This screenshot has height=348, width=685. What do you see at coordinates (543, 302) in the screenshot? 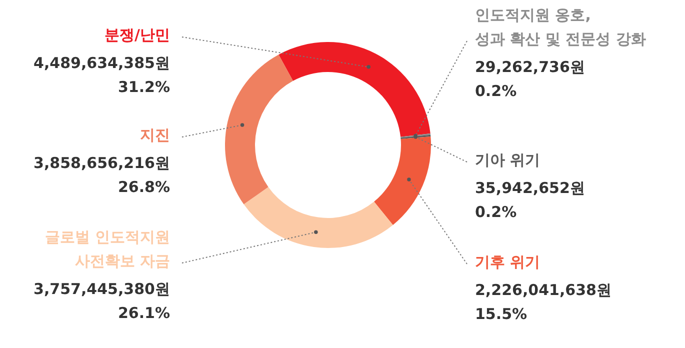
I see `data-label: 2,226,041,638원 15.5%` at bounding box center [543, 302].